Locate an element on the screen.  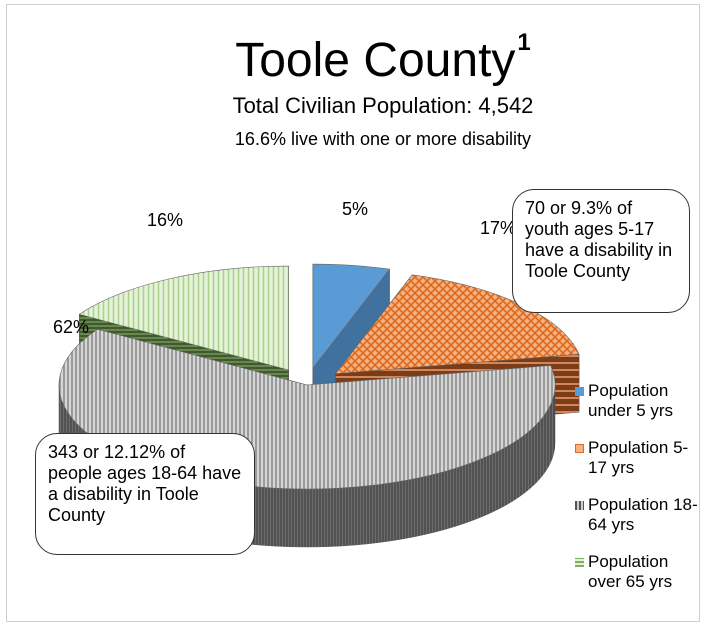
legend-label: Population under 5 yrs is located at coordinates (631, 400).